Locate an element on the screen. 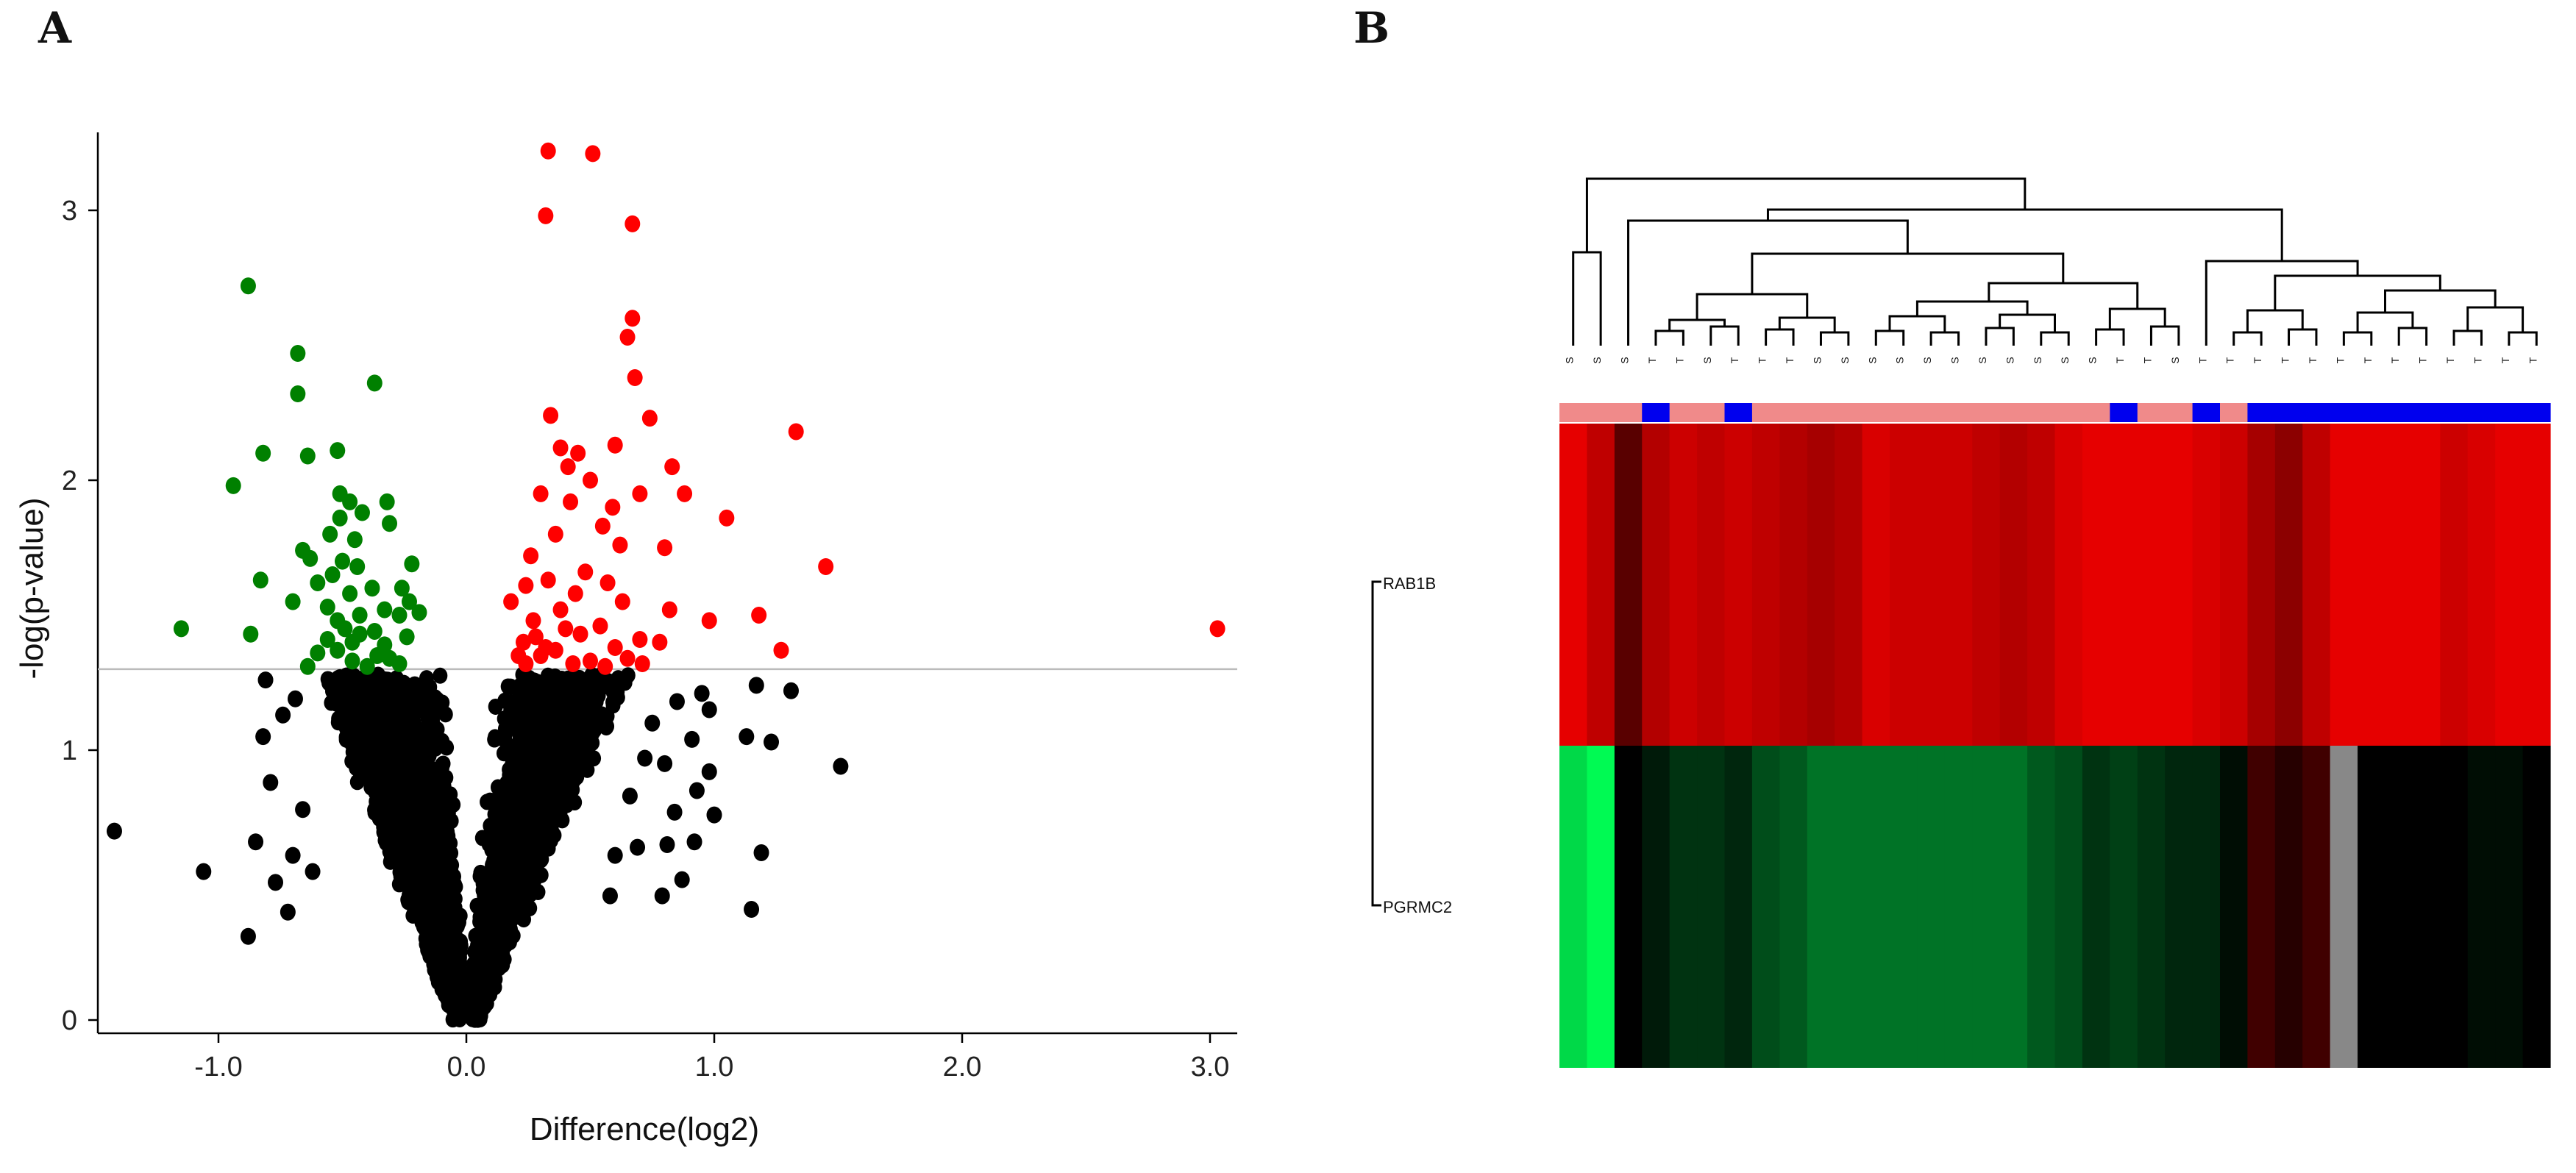  series-ns is located at coordinates (477, 808).